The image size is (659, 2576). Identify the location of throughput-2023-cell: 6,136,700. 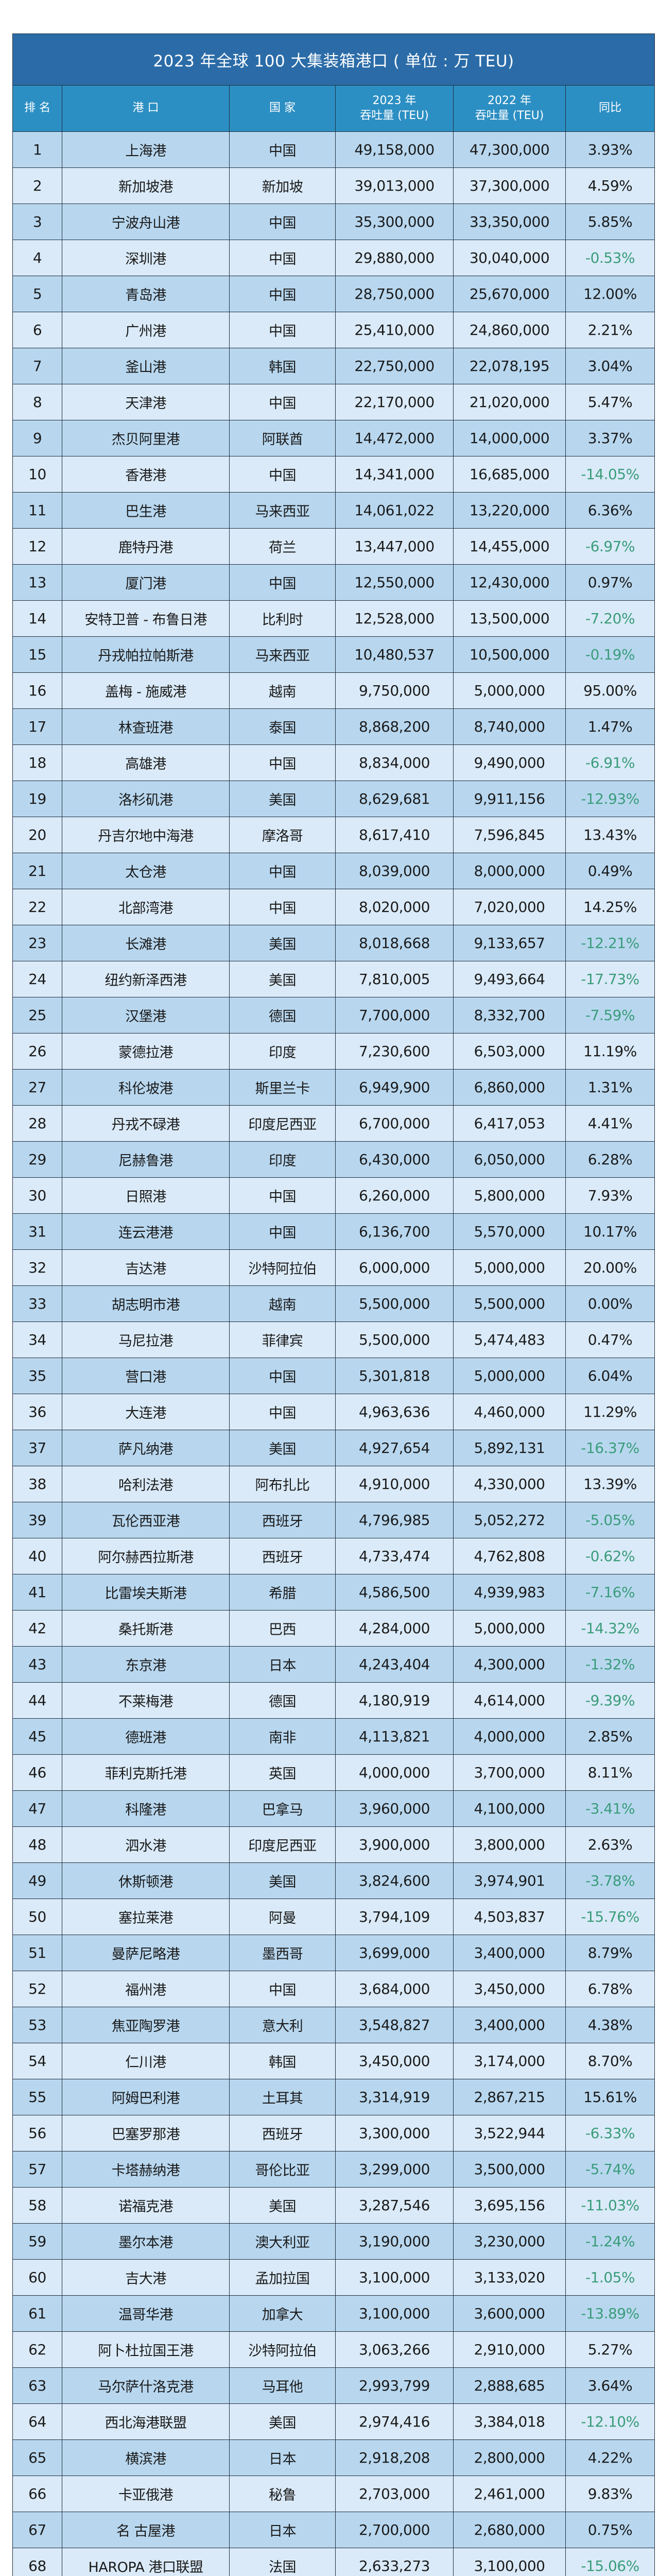
(395, 1231).